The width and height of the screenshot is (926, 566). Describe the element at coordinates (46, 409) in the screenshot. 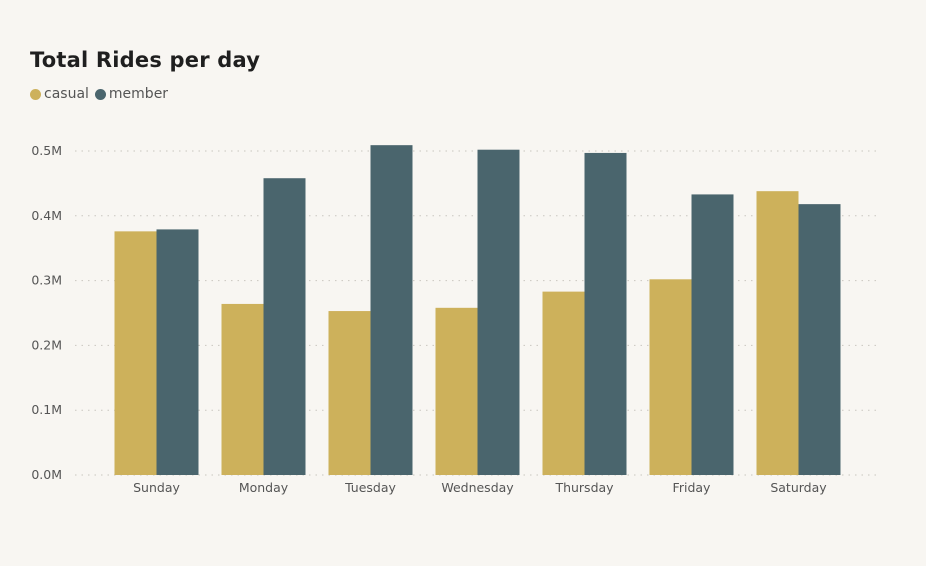

I see `y-tick-label-1: 0.1M` at that location.